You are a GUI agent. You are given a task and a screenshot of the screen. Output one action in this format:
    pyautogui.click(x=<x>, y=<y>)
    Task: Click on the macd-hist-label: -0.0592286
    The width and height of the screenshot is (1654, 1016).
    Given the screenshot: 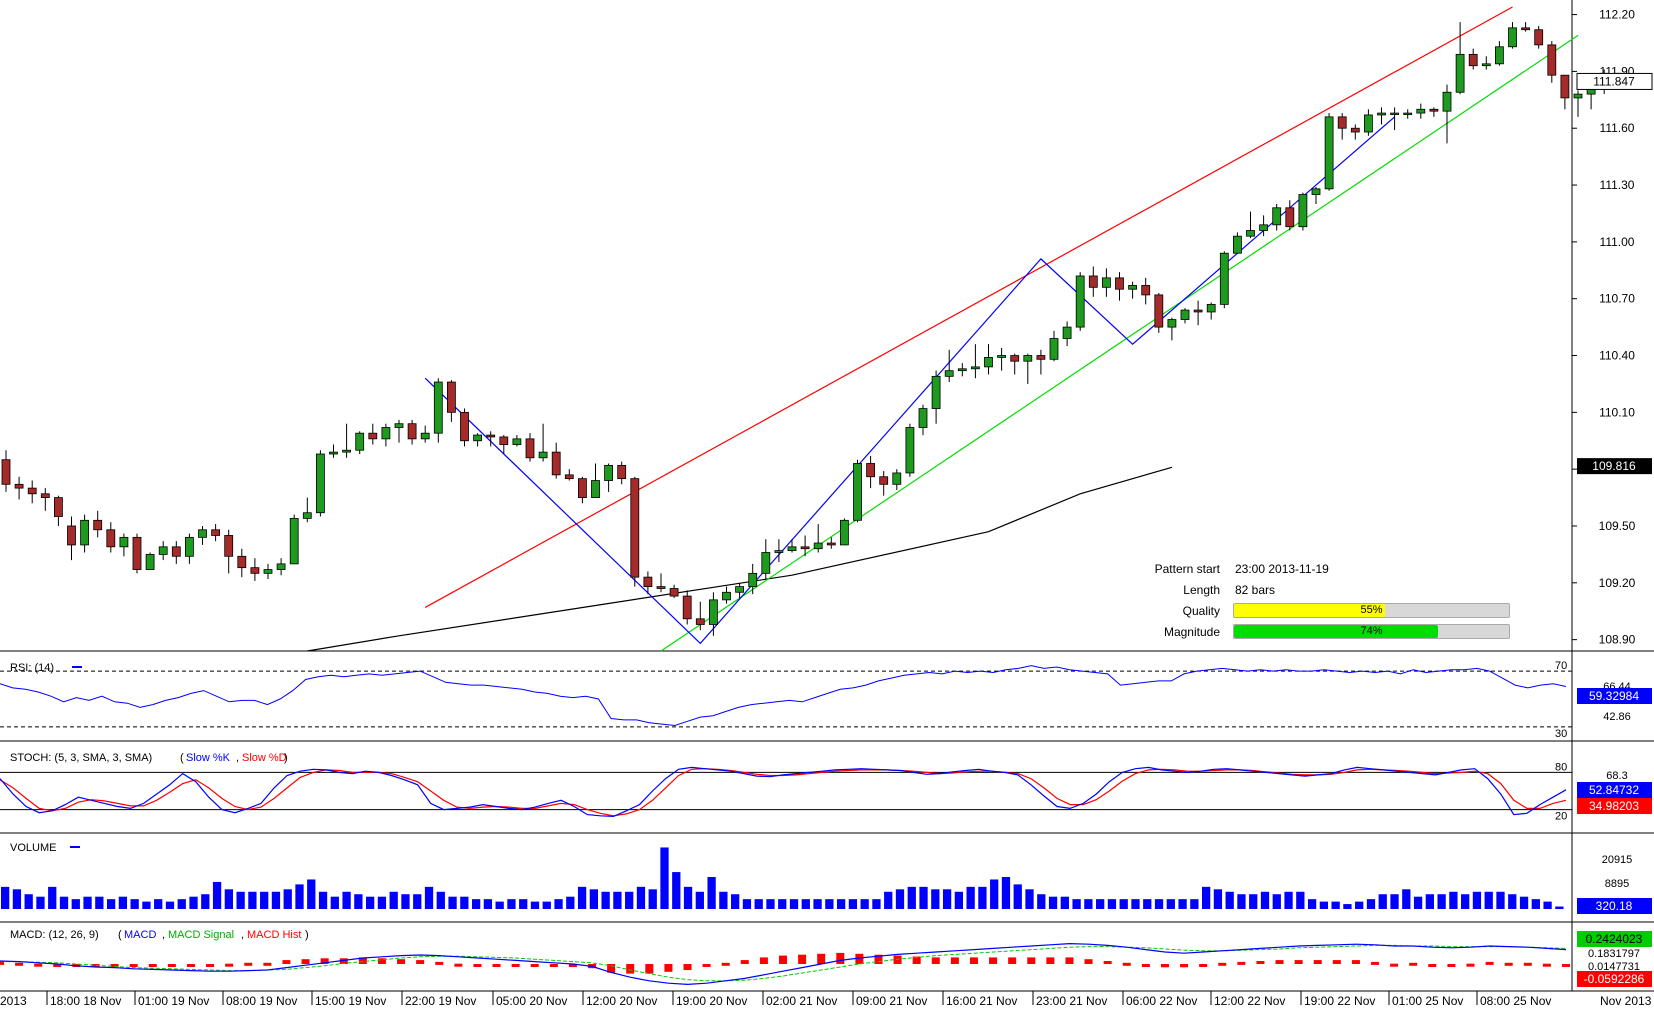 What is the action you would take?
    pyautogui.click(x=1614, y=979)
    